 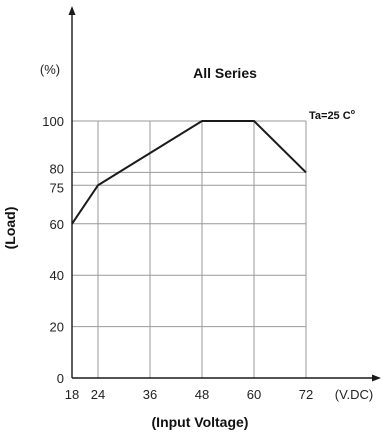 What do you see at coordinates (189, 394) in the screenshot?
I see `x-tick-labels: 18 24 36 48 60 72` at bounding box center [189, 394].